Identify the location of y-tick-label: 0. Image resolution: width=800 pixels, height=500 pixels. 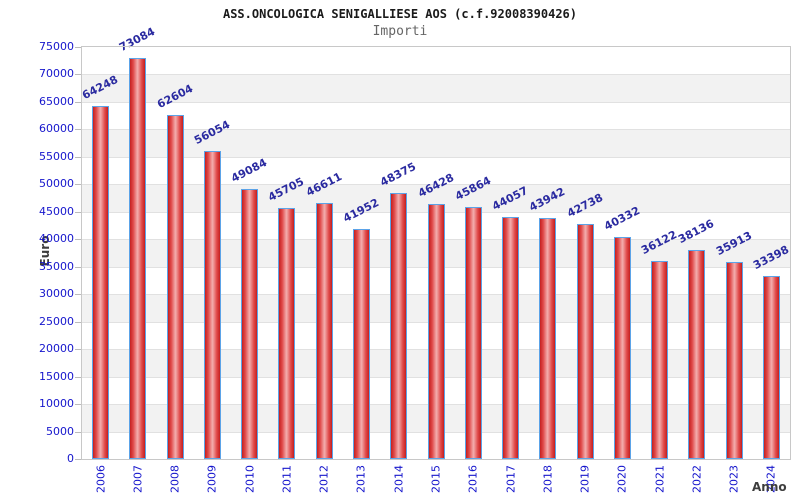
(70, 458).